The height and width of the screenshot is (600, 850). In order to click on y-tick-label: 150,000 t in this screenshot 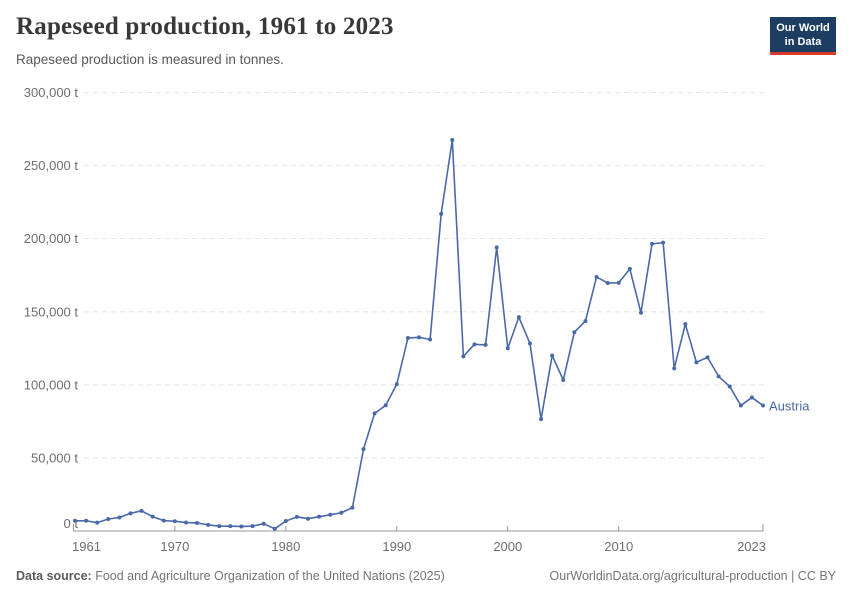, I will do `click(51, 311)`.